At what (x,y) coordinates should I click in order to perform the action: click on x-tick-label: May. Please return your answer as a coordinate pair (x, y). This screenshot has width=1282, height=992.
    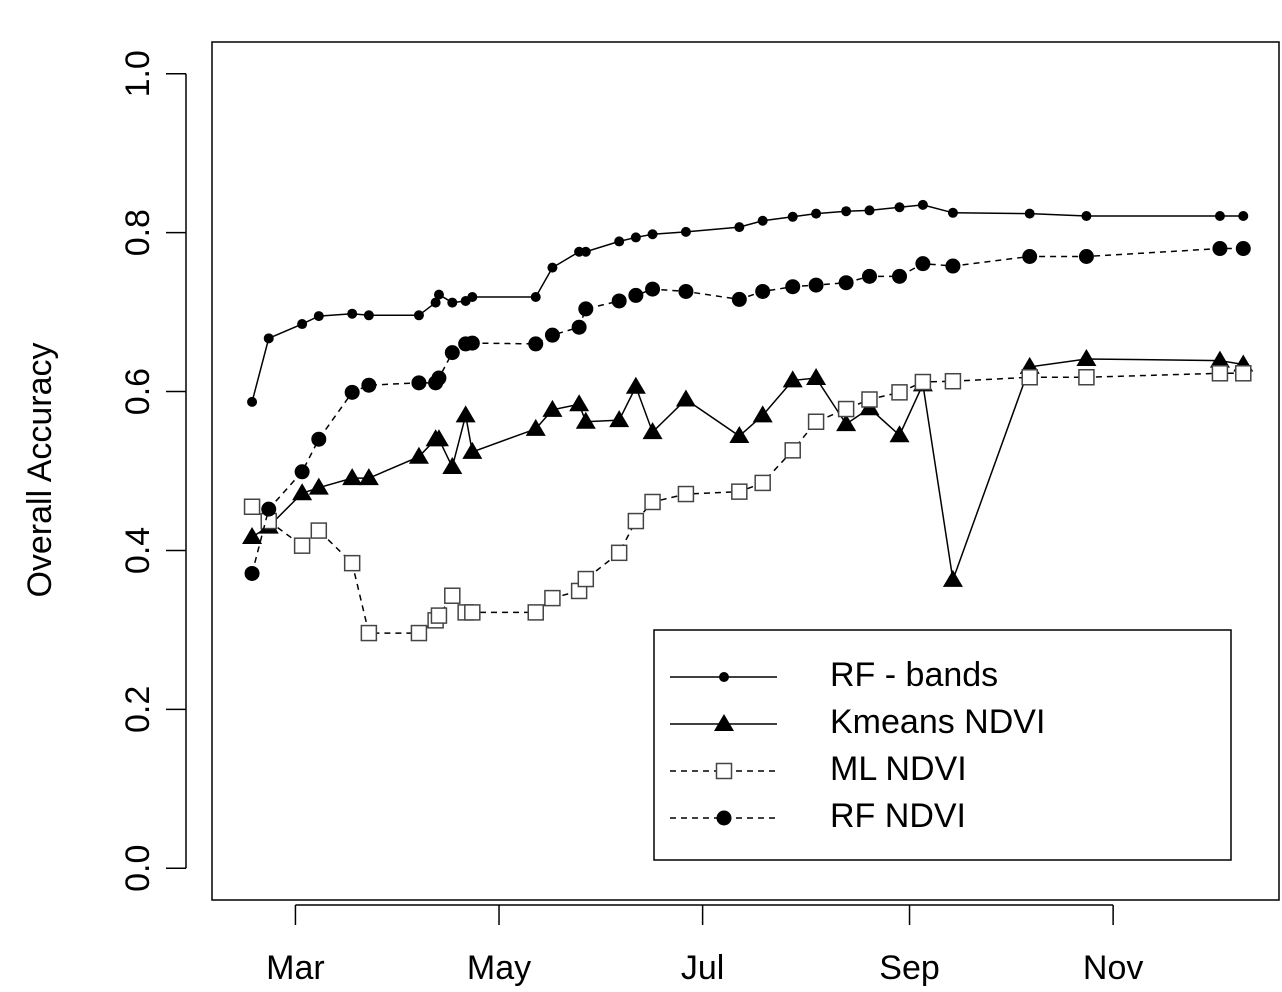
    Looking at the image, I should click on (499, 968).